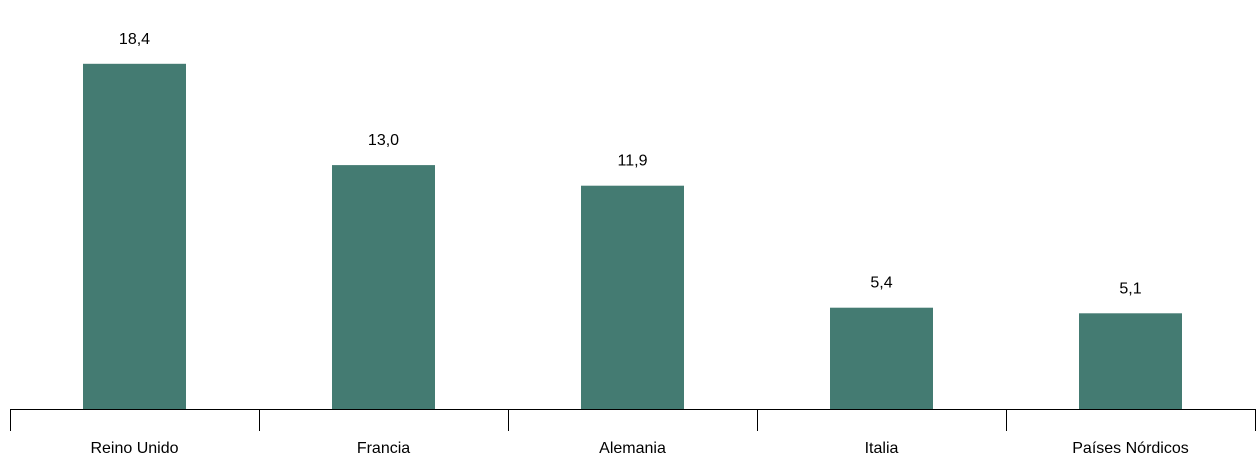 This screenshot has width=1257, height=457. Describe the element at coordinates (632, 297) in the screenshot. I see `bar-alemania` at that location.